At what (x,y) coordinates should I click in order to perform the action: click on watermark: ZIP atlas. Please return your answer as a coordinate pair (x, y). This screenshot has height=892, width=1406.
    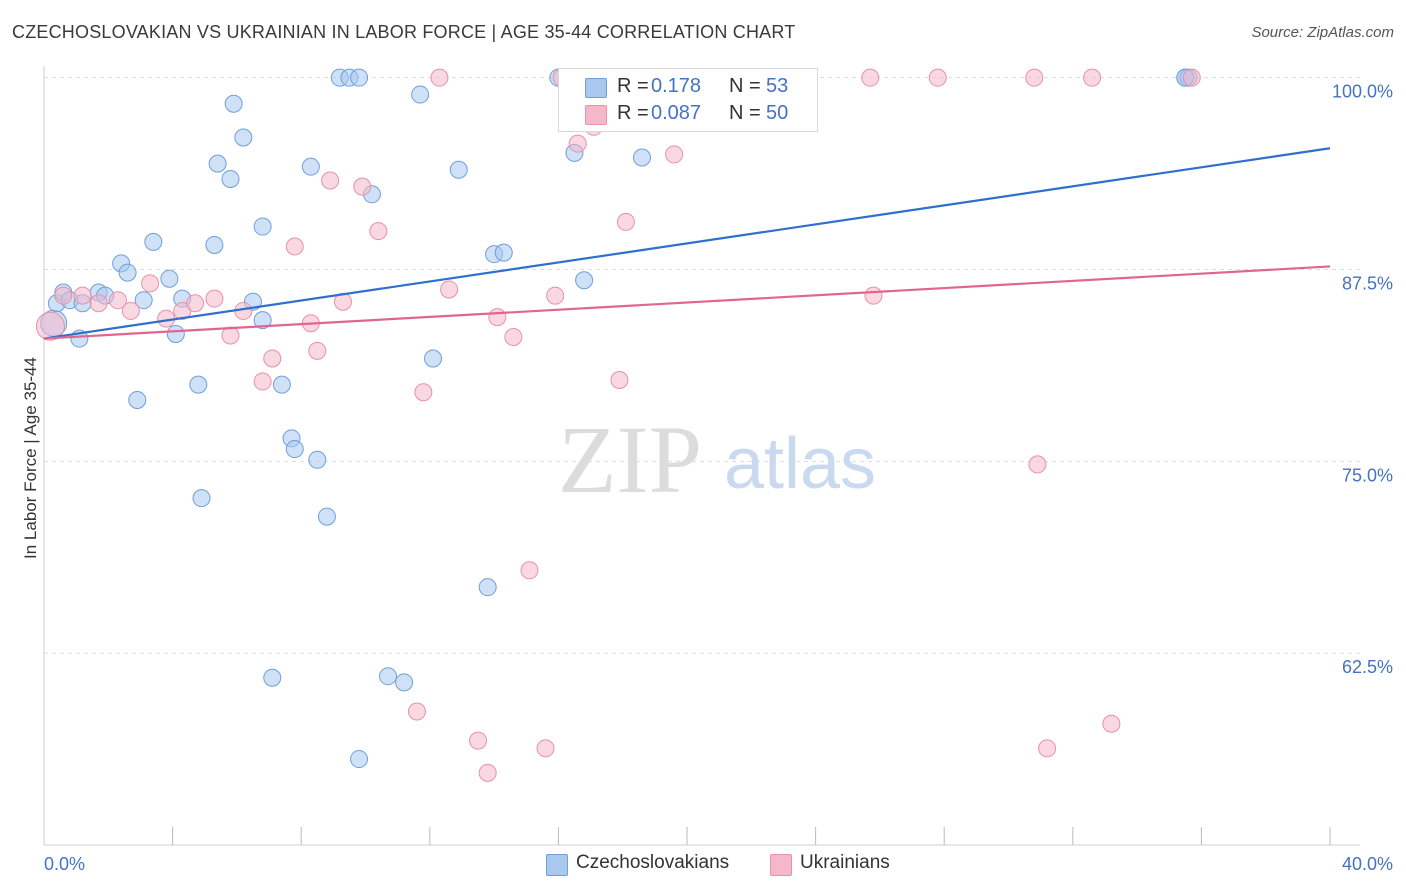
    Looking at the image, I should click on (717, 459).